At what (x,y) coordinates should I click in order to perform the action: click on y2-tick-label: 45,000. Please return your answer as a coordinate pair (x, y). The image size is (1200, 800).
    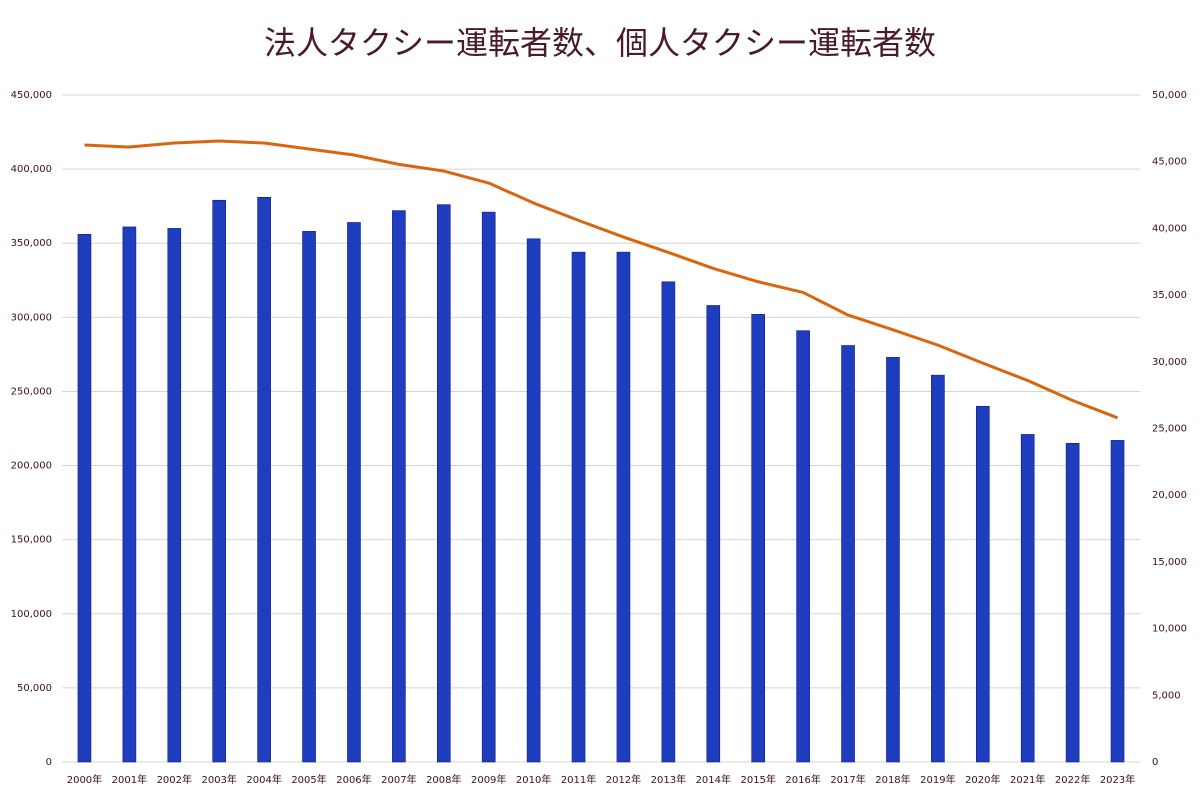
    Looking at the image, I should click on (1169, 162).